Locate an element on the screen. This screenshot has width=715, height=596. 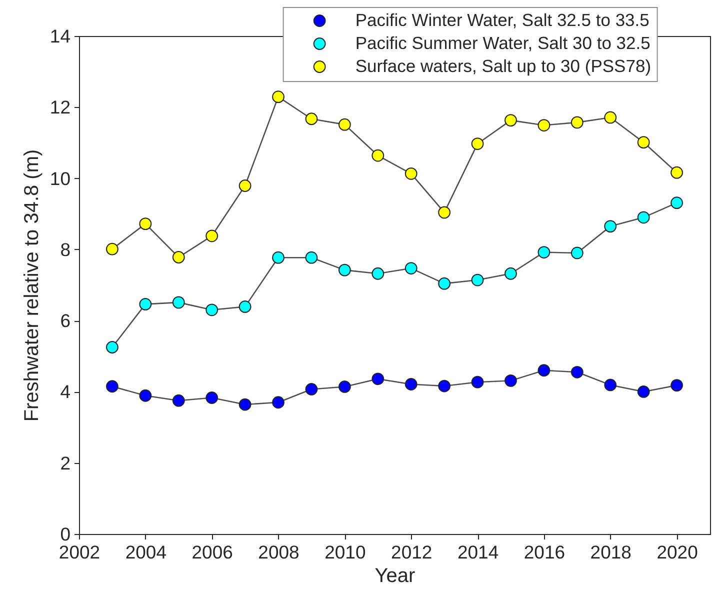
x-tick-label: 2020 is located at coordinates (677, 552).